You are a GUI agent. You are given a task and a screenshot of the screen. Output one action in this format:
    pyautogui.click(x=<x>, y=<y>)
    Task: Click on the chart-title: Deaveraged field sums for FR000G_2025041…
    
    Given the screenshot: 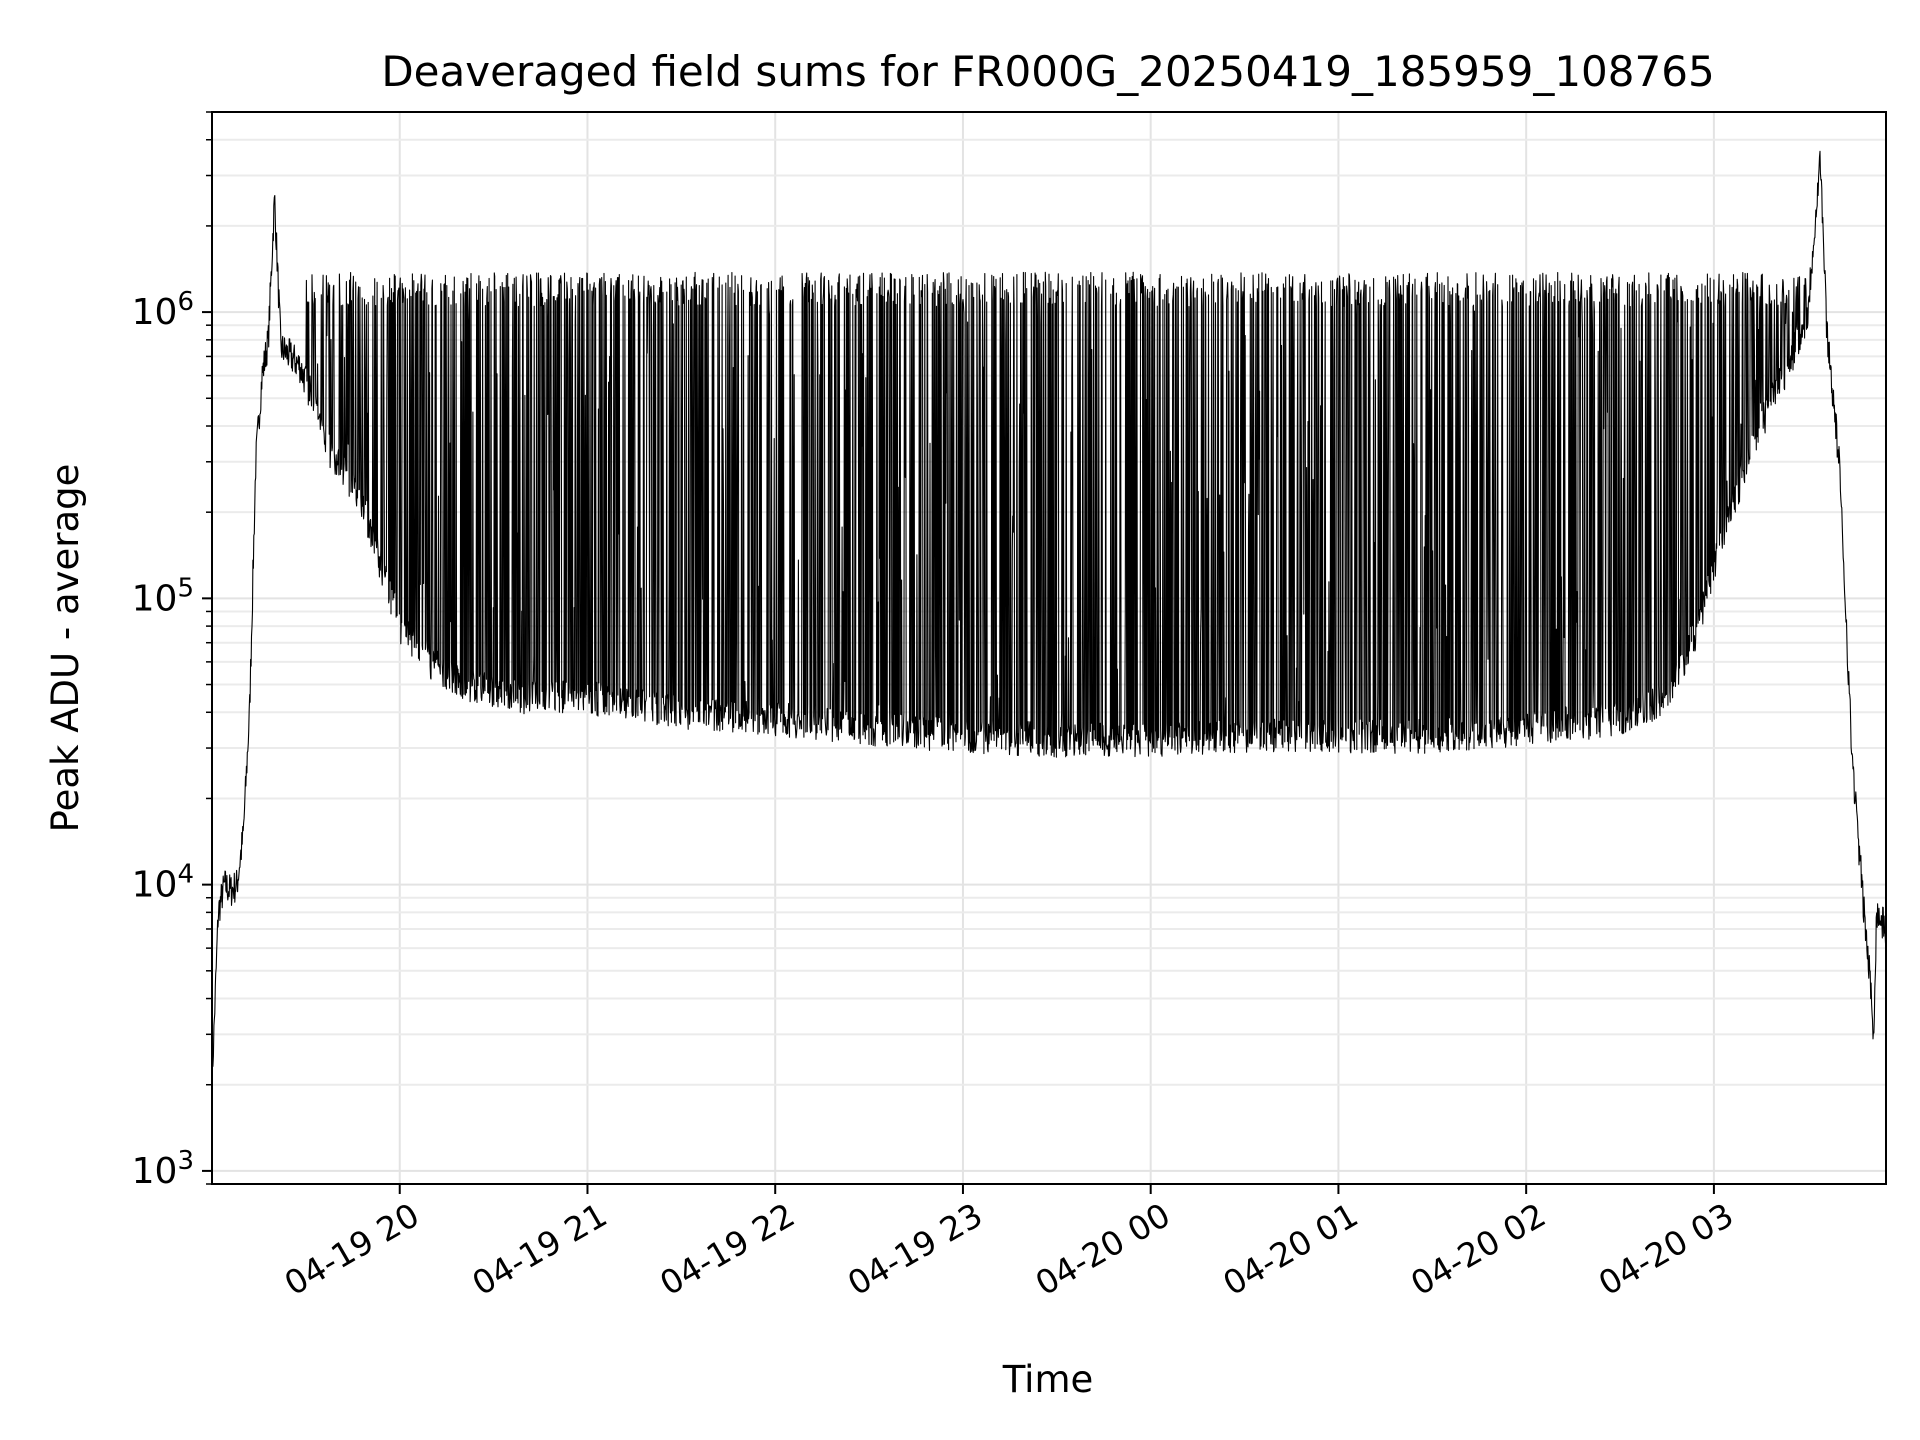 What is the action you would take?
    pyautogui.click(x=1047, y=71)
    